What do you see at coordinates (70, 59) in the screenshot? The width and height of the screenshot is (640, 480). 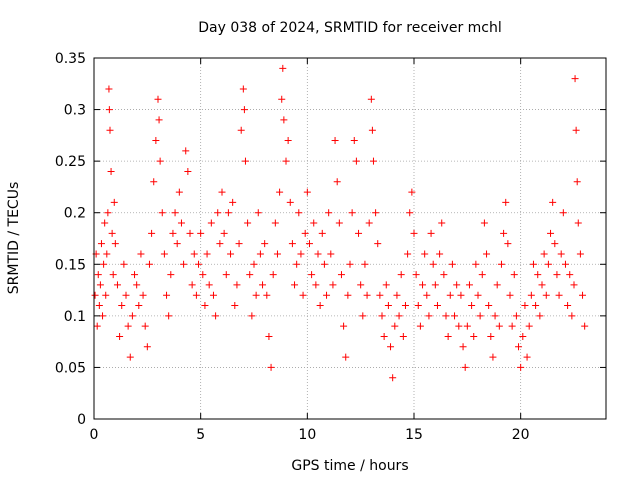 I see `y-tick-label: 0.35` at bounding box center [70, 59].